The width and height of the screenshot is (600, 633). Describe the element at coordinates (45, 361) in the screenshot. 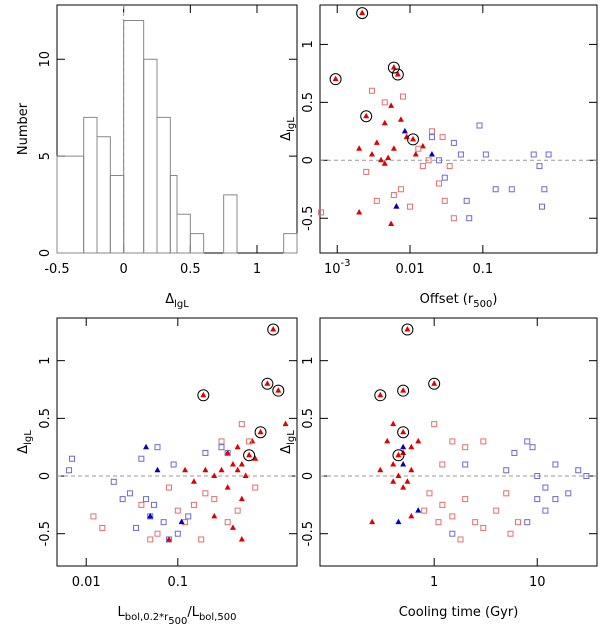

I see `y-tick-label: 1` at that location.